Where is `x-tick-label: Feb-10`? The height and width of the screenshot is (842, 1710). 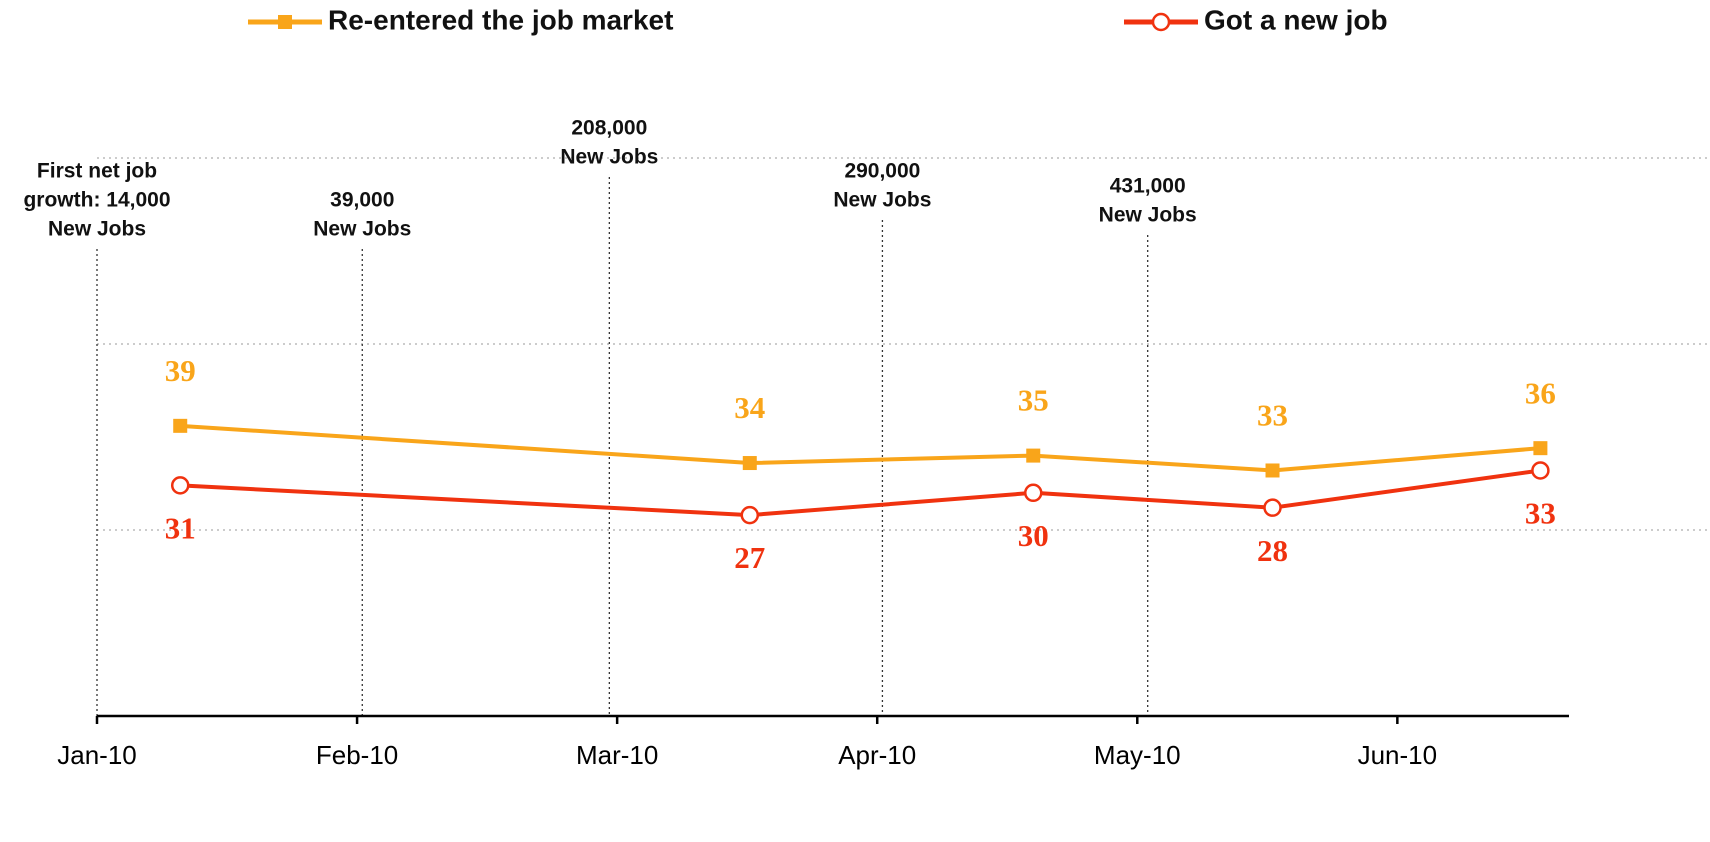 x-tick-label: Feb-10 is located at coordinates (357, 755).